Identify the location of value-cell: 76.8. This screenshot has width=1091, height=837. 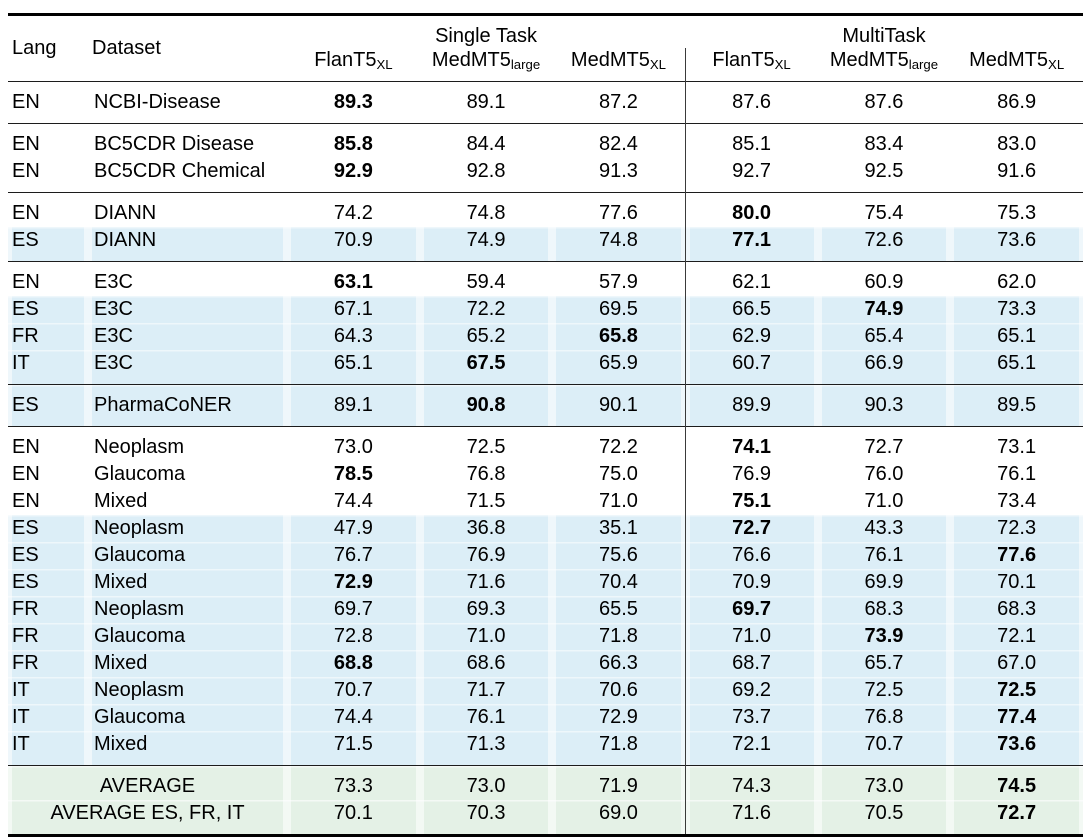
(884, 717).